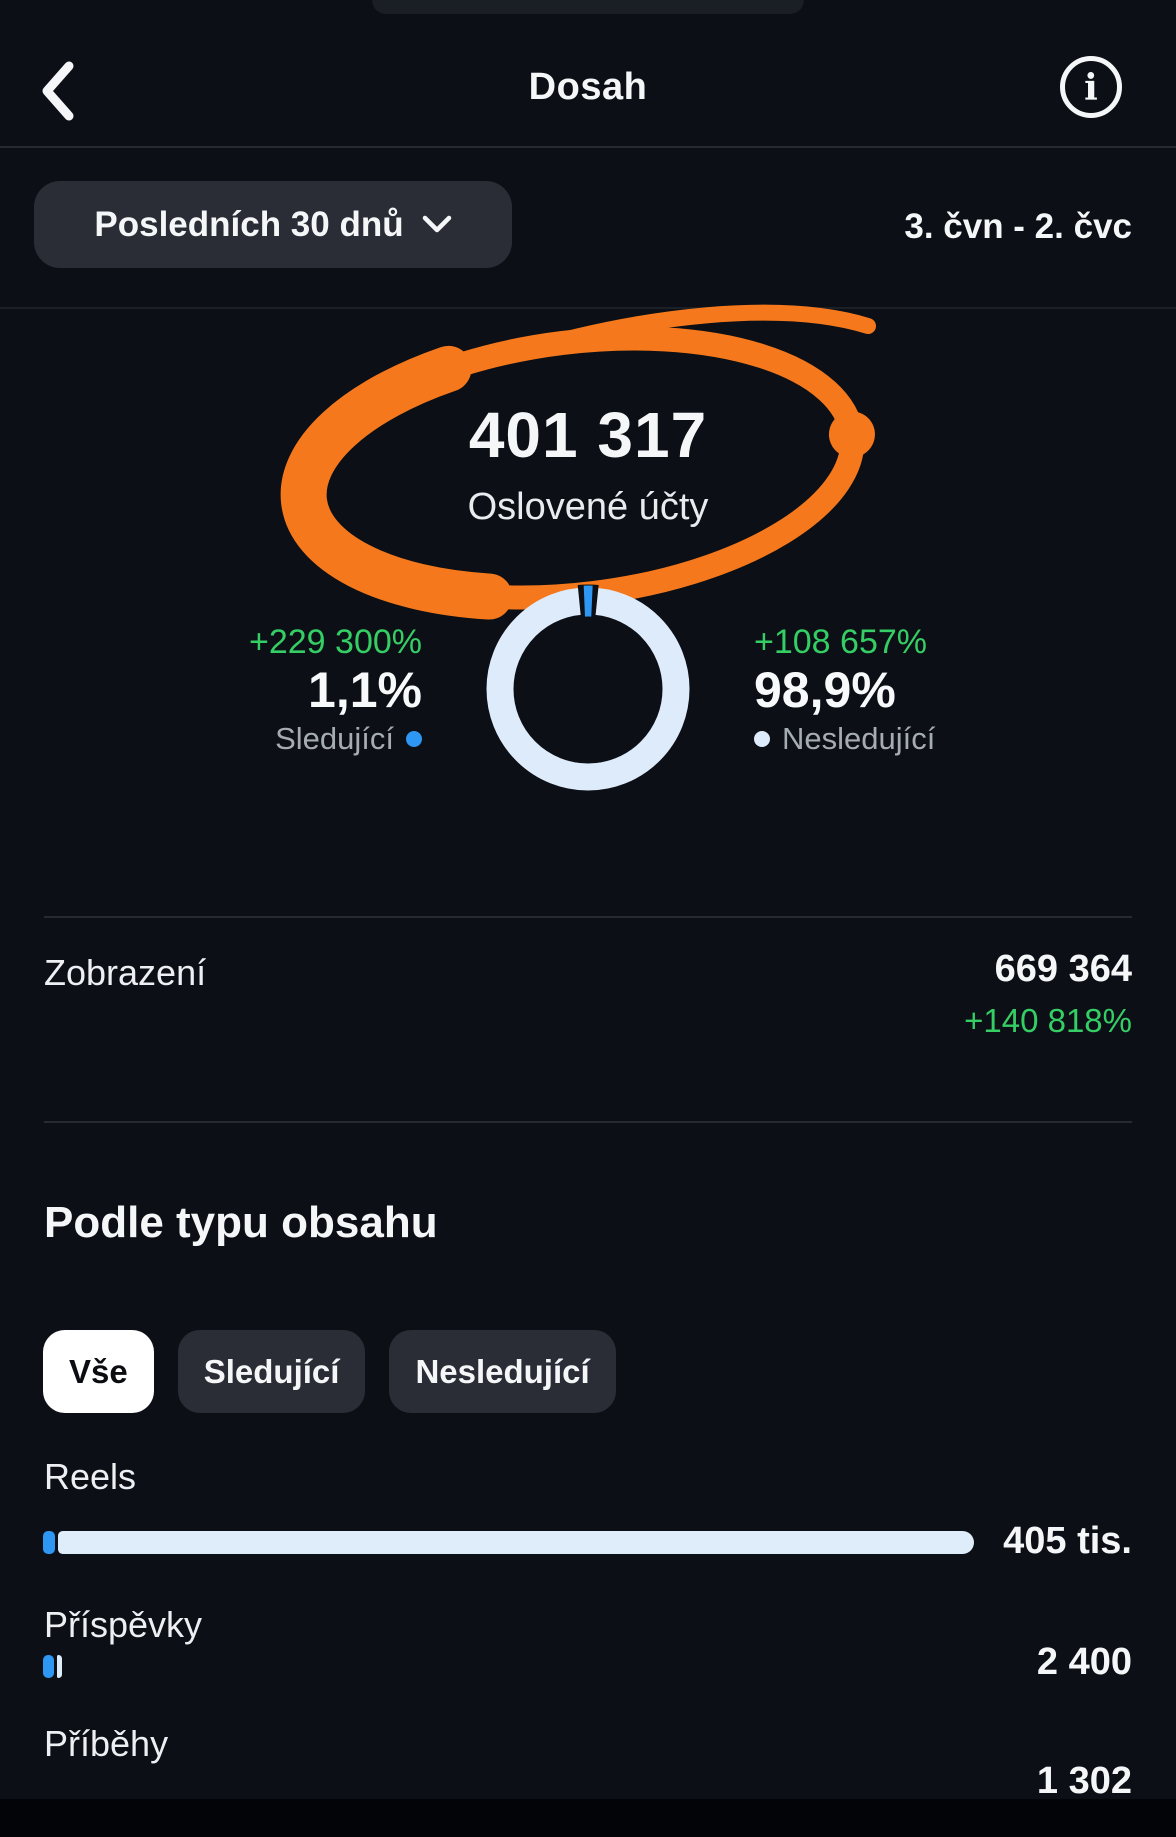 This screenshot has width=1176, height=1837. I want to click on info-icon: i, so click(1091, 88).